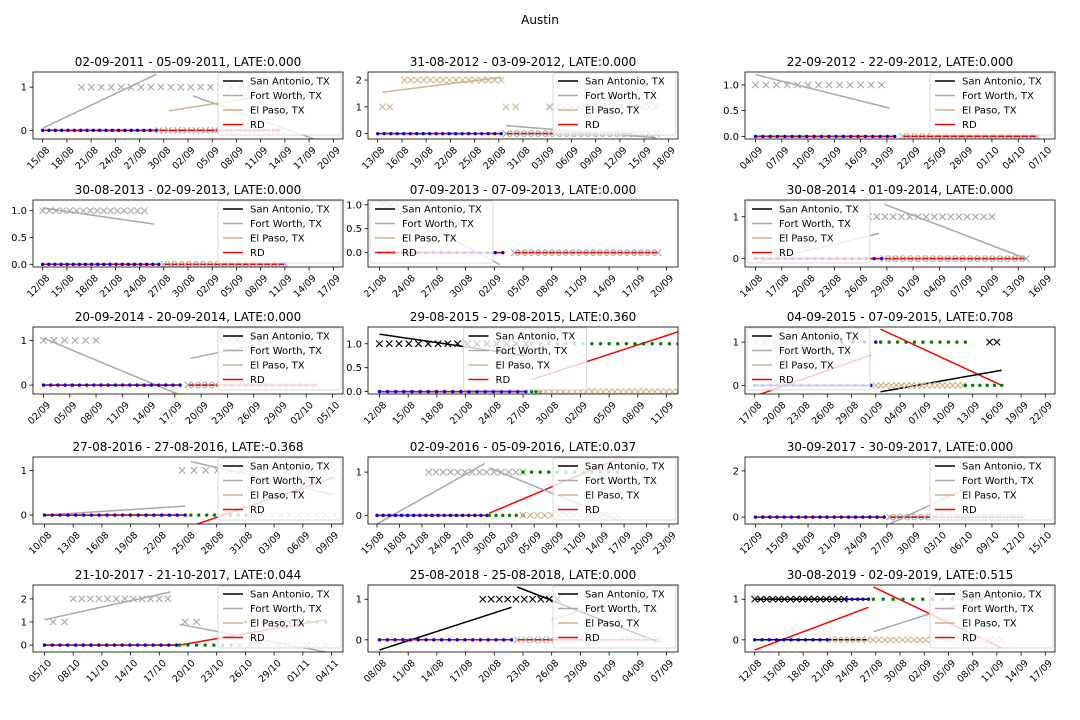  Describe the element at coordinates (822, 91) in the screenshot. I see `series-line` at that location.